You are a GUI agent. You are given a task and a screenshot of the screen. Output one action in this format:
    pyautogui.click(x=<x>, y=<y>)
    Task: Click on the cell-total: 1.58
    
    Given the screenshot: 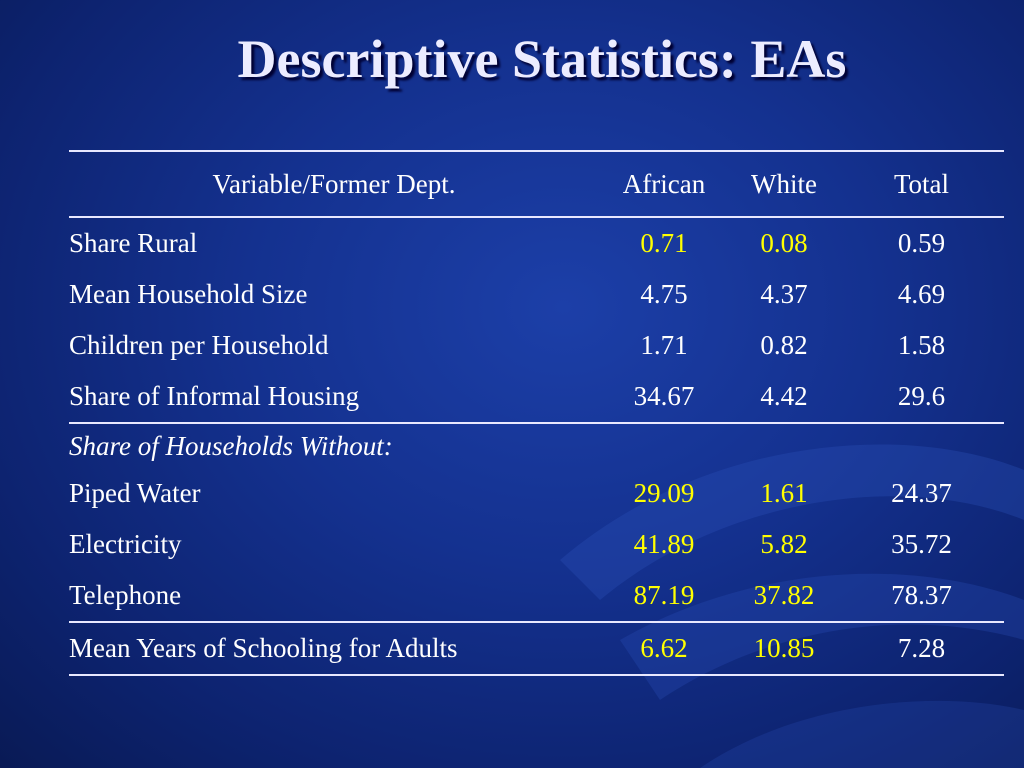 What is the action you would take?
    pyautogui.click(x=921, y=345)
    